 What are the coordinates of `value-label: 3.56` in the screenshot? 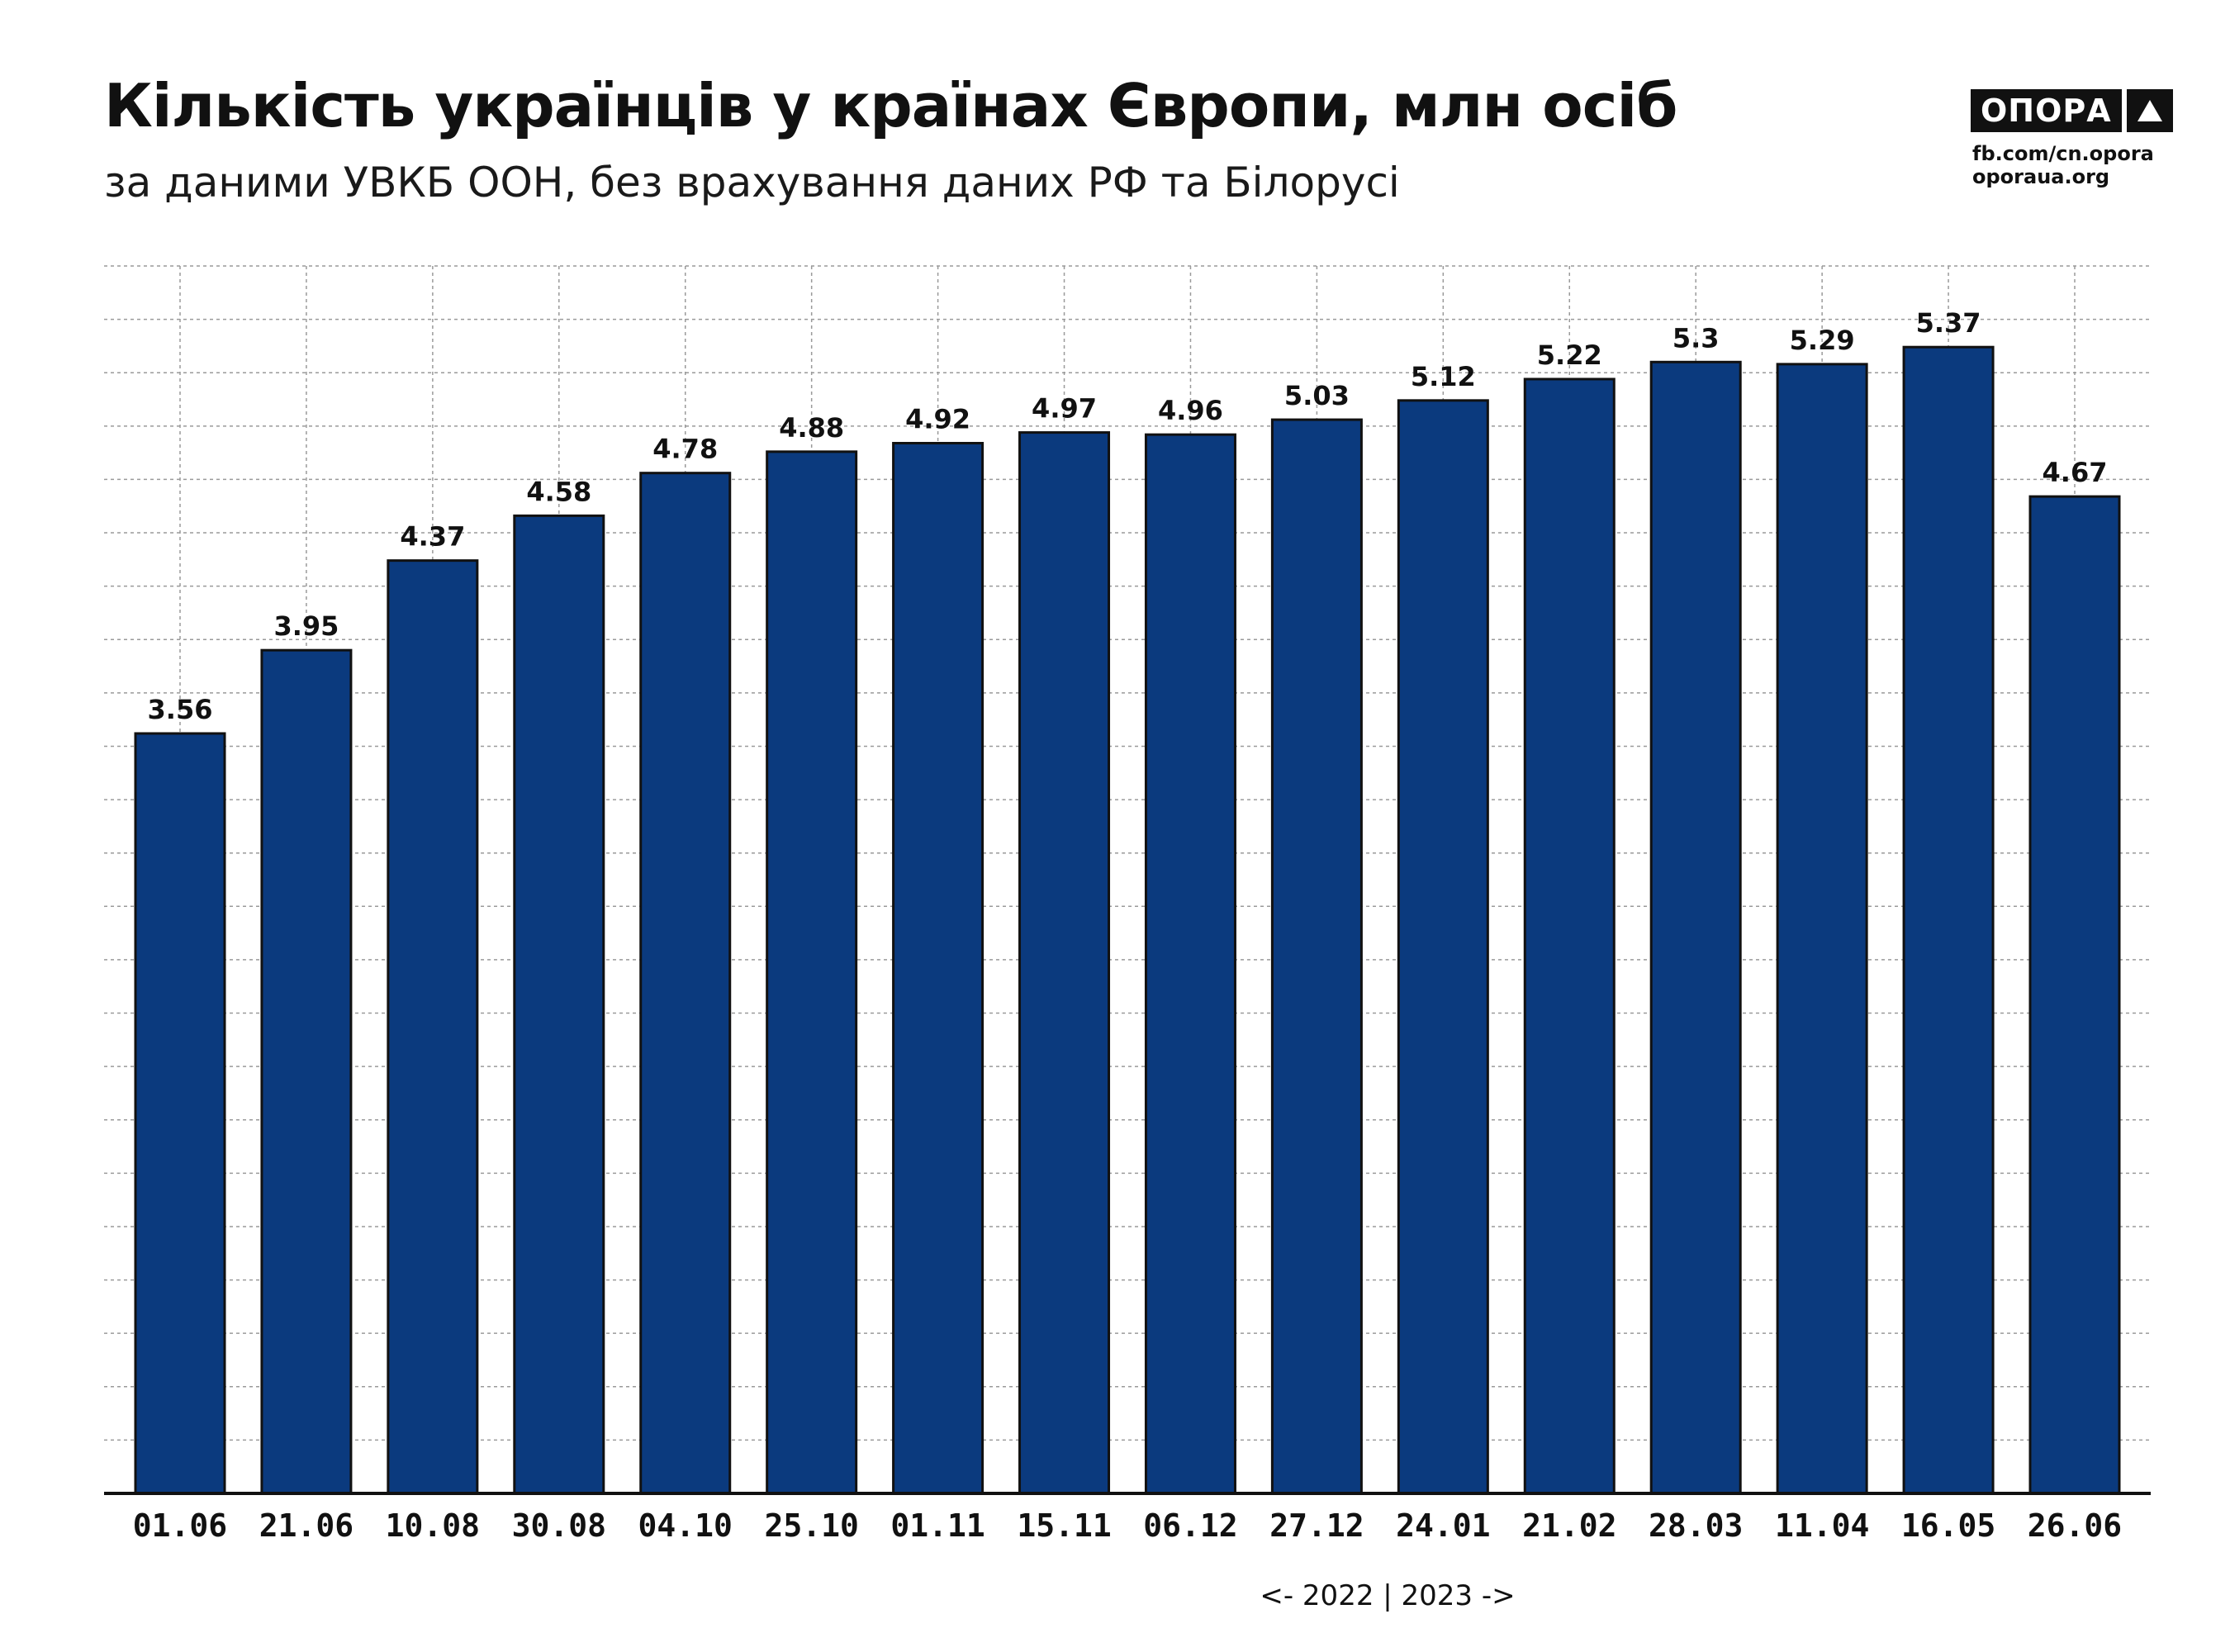 It's located at (180, 709).